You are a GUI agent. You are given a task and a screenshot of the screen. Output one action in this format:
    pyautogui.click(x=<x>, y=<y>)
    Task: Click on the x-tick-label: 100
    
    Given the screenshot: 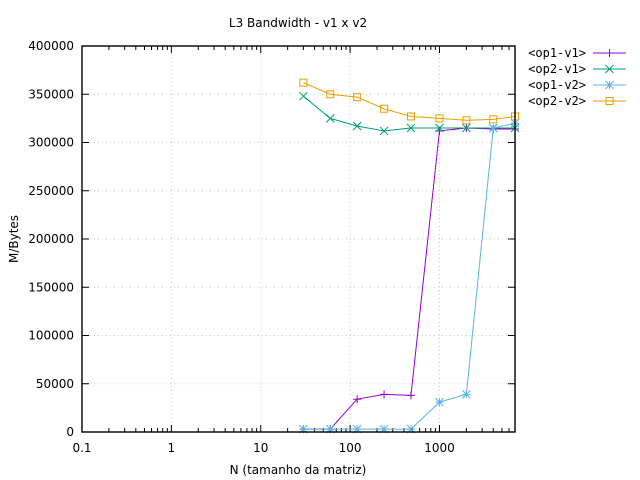 What is the action you would take?
    pyautogui.click(x=350, y=448)
    